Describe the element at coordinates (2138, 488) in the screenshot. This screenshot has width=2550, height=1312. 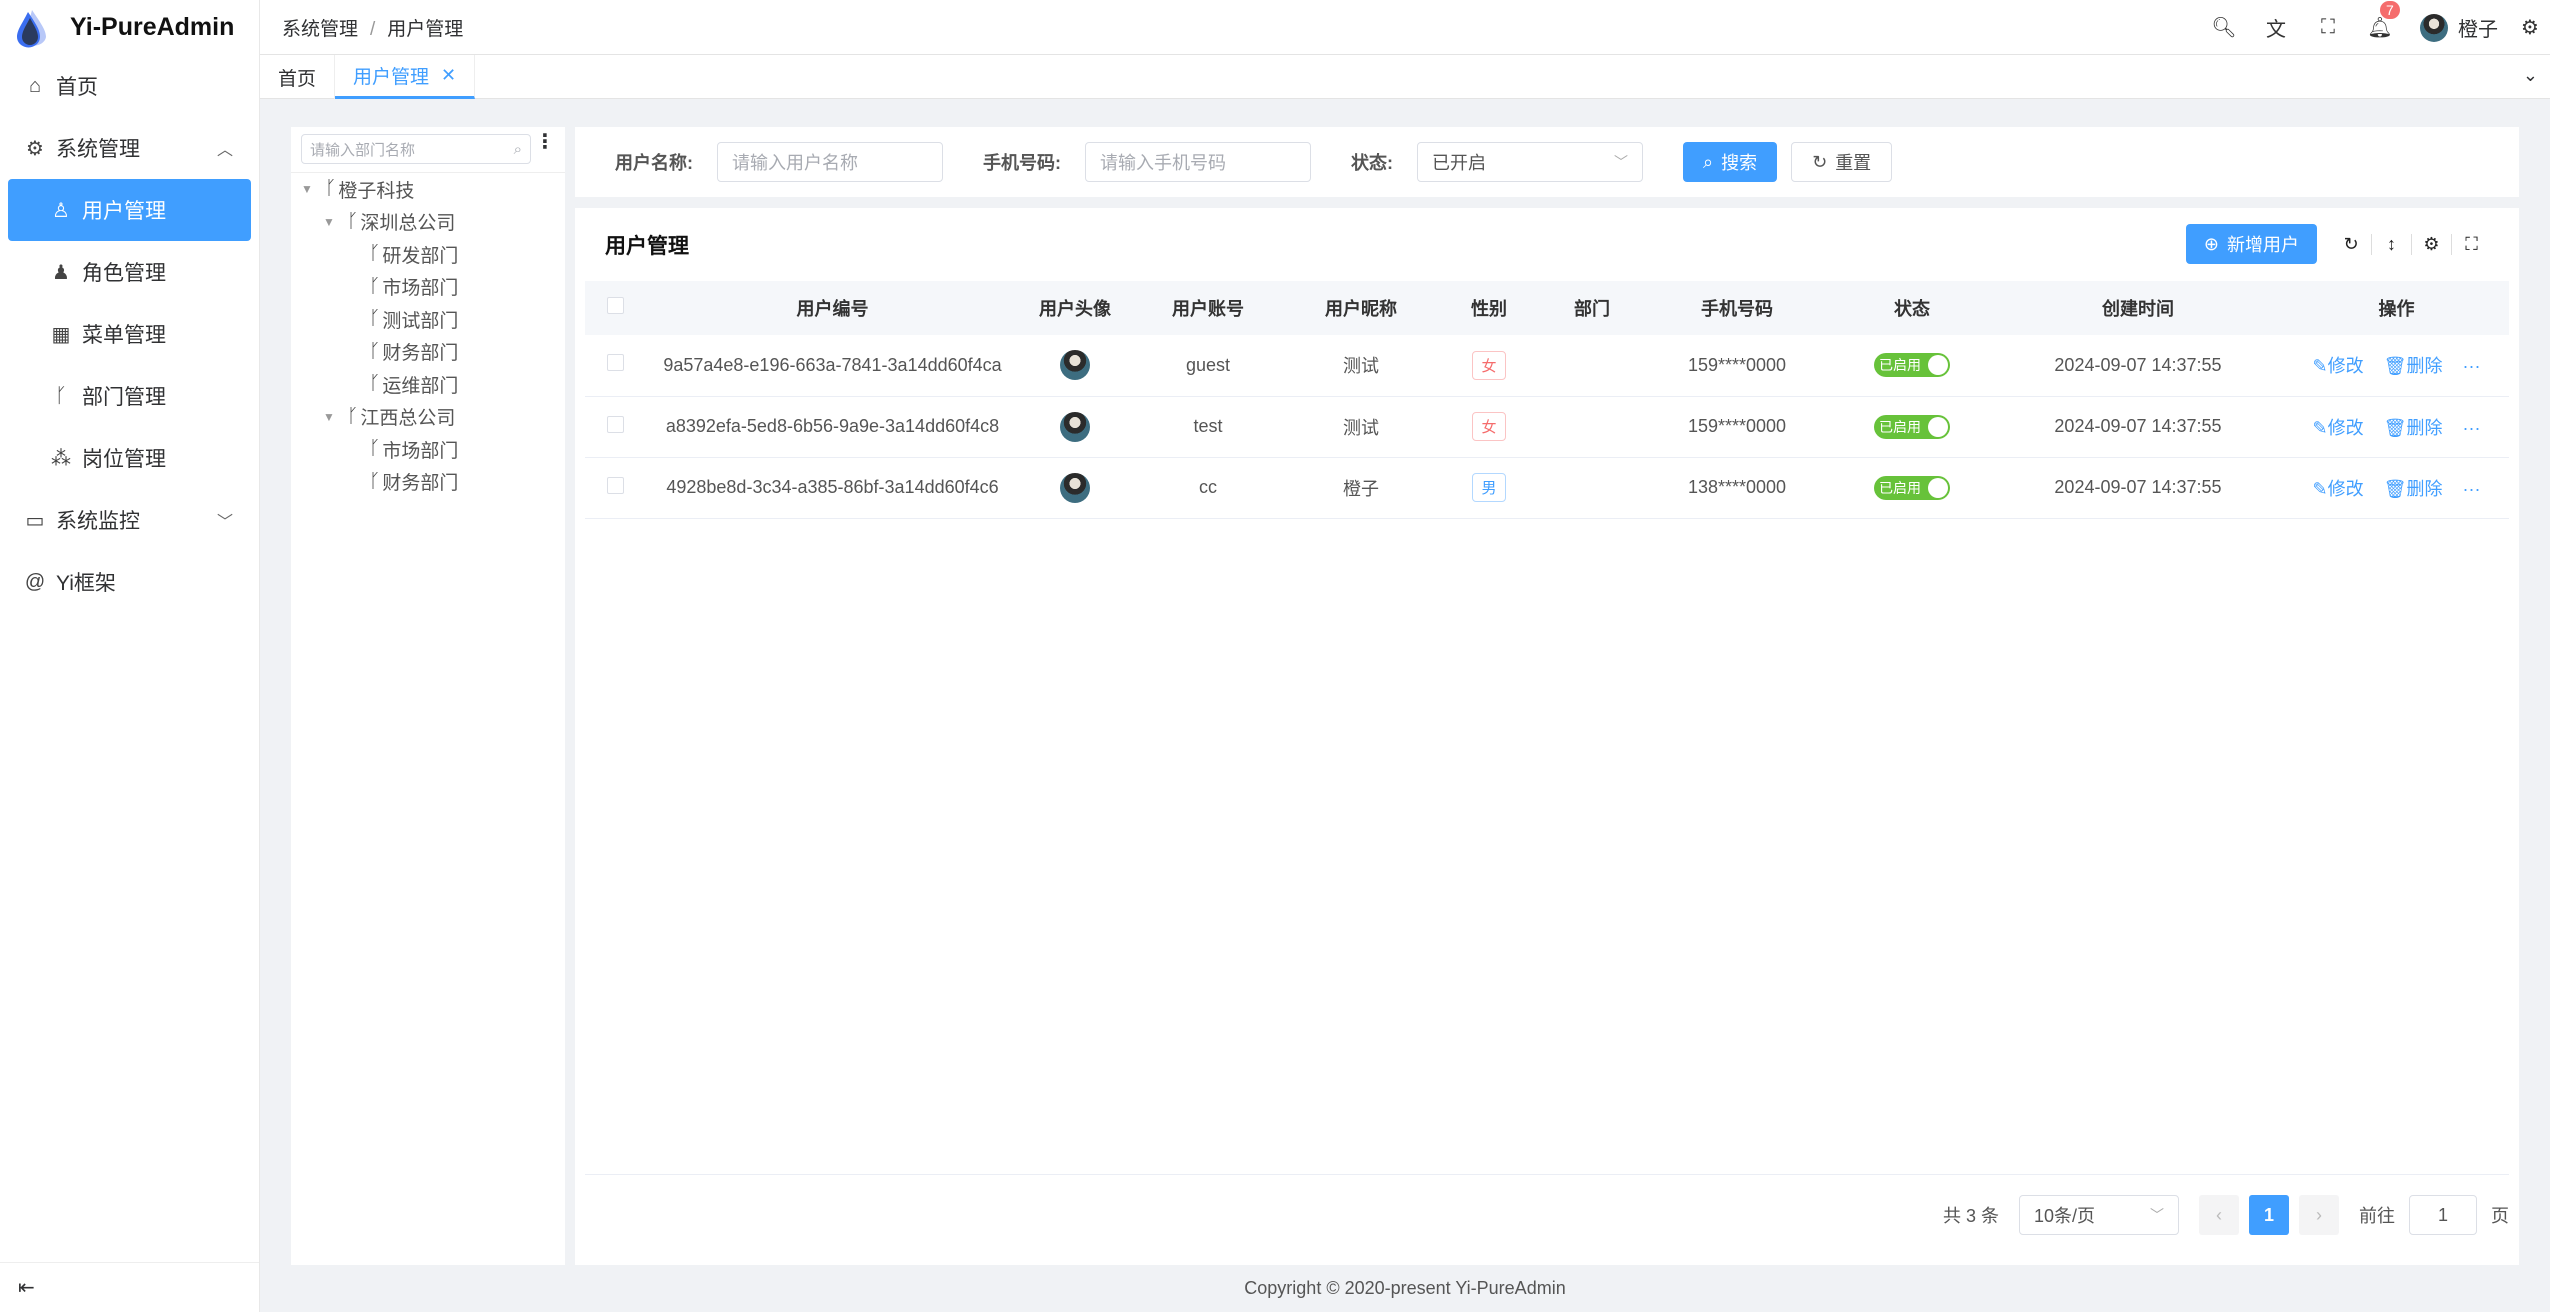
I see `created-time: 2024-09-07 14:37:55` at that location.